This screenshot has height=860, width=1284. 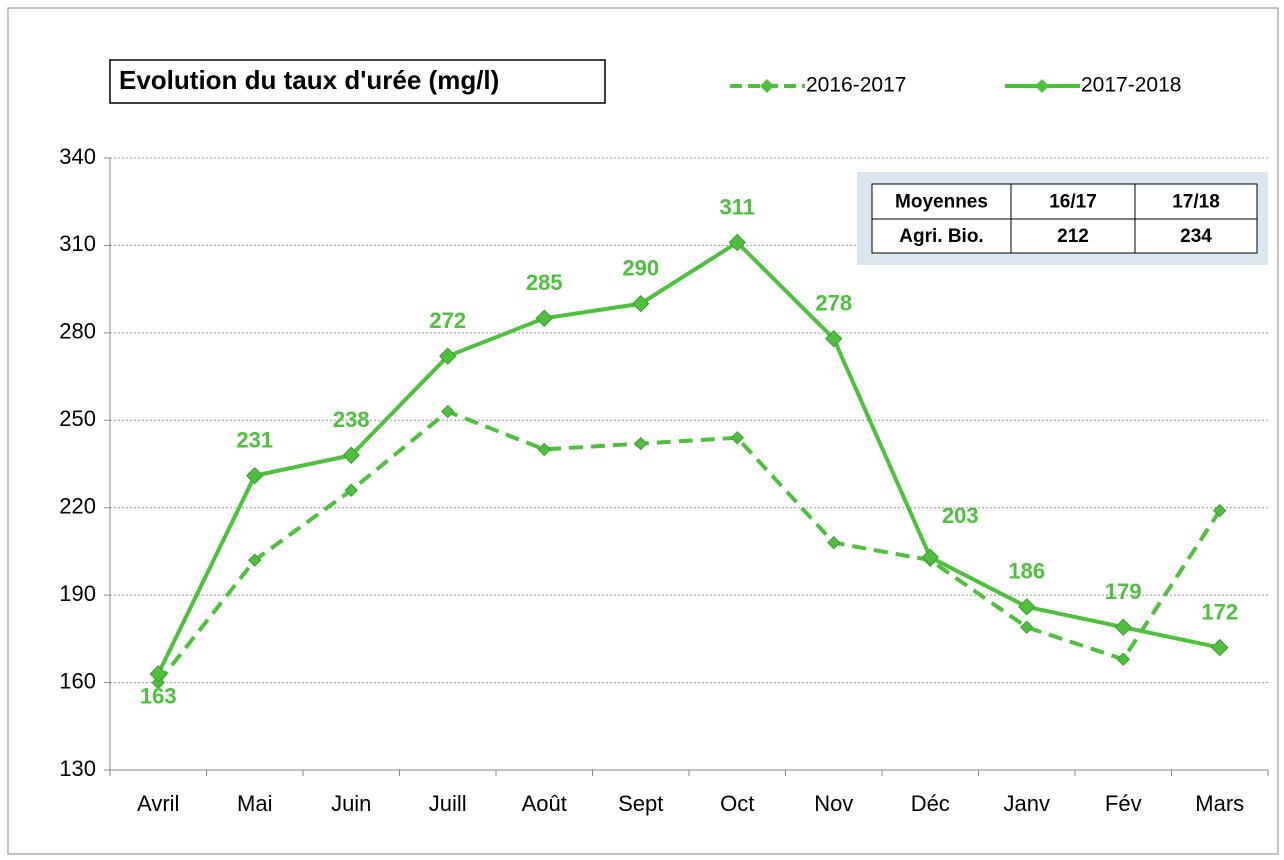 I want to click on table-cell: Agri. Bio., so click(x=941, y=236).